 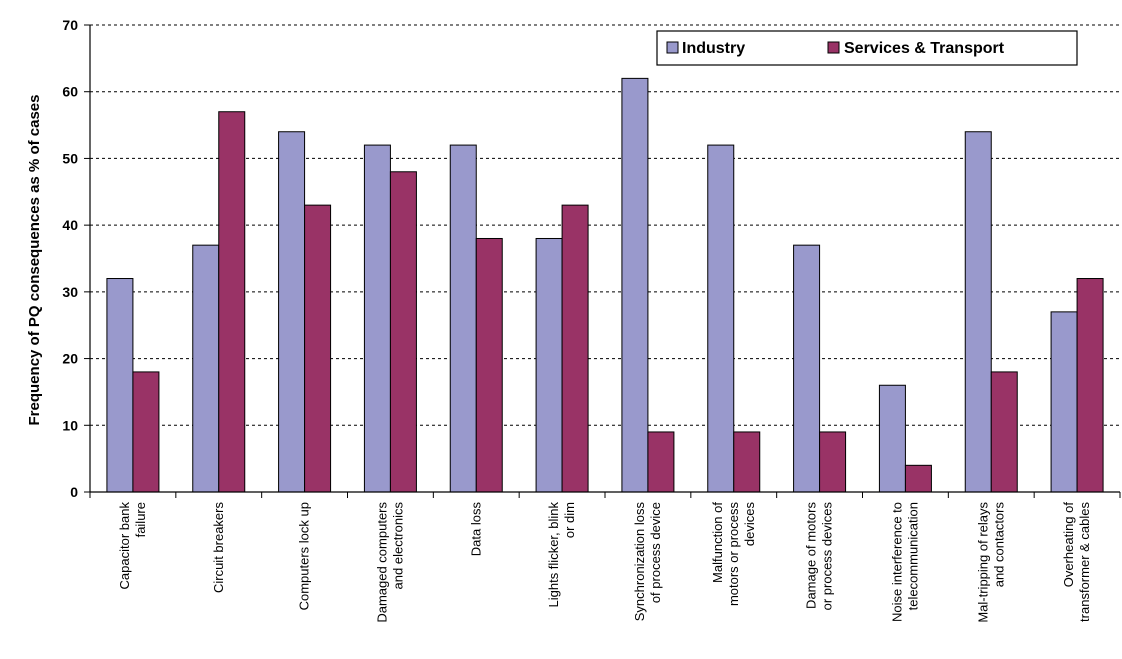 What do you see at coordinates (749, 524) in the screenshot?
I see `x-category-label-line: devices` at bounding box center [749, 524].